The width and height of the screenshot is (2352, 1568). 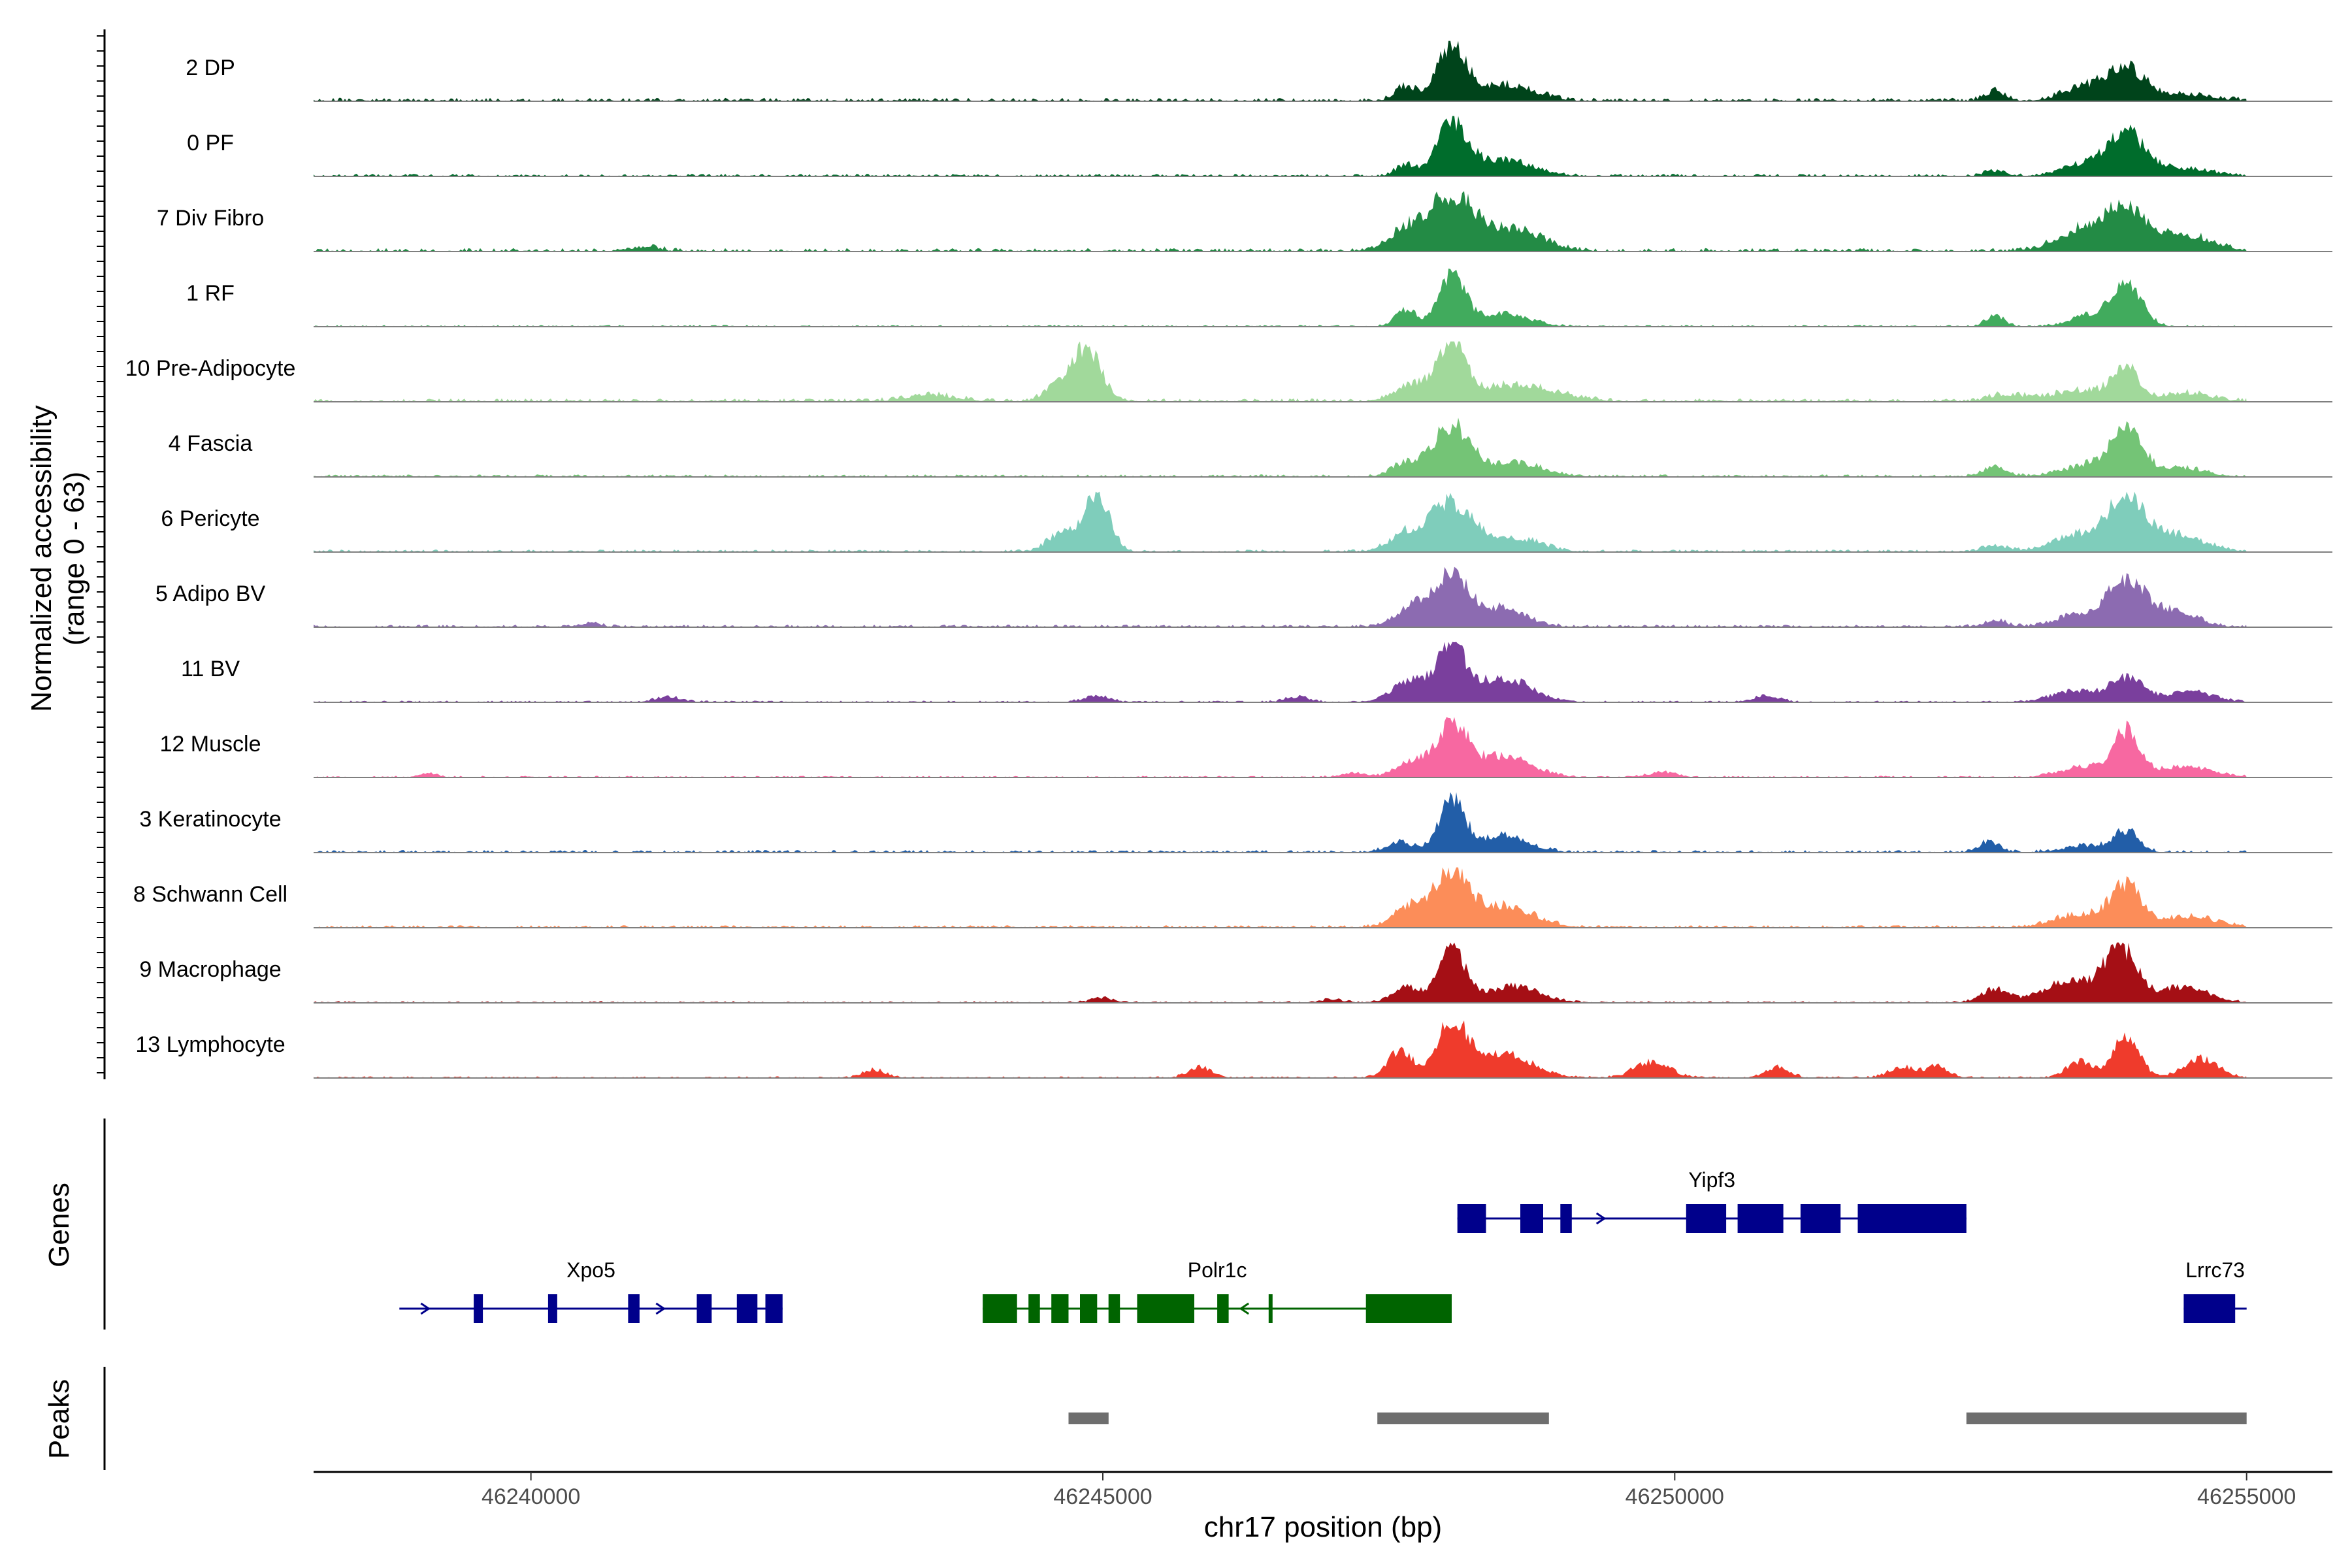 What do you see at coordinates (1280, 298) in the screenshot?
I see `coverage-area-1-rf` at bounding box center [1280, 298].